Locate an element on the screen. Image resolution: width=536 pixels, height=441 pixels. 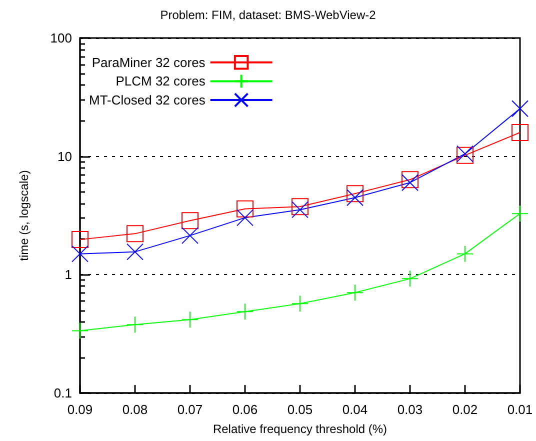
x-tick-label: 0.06 is located at coordinates (245, 409).